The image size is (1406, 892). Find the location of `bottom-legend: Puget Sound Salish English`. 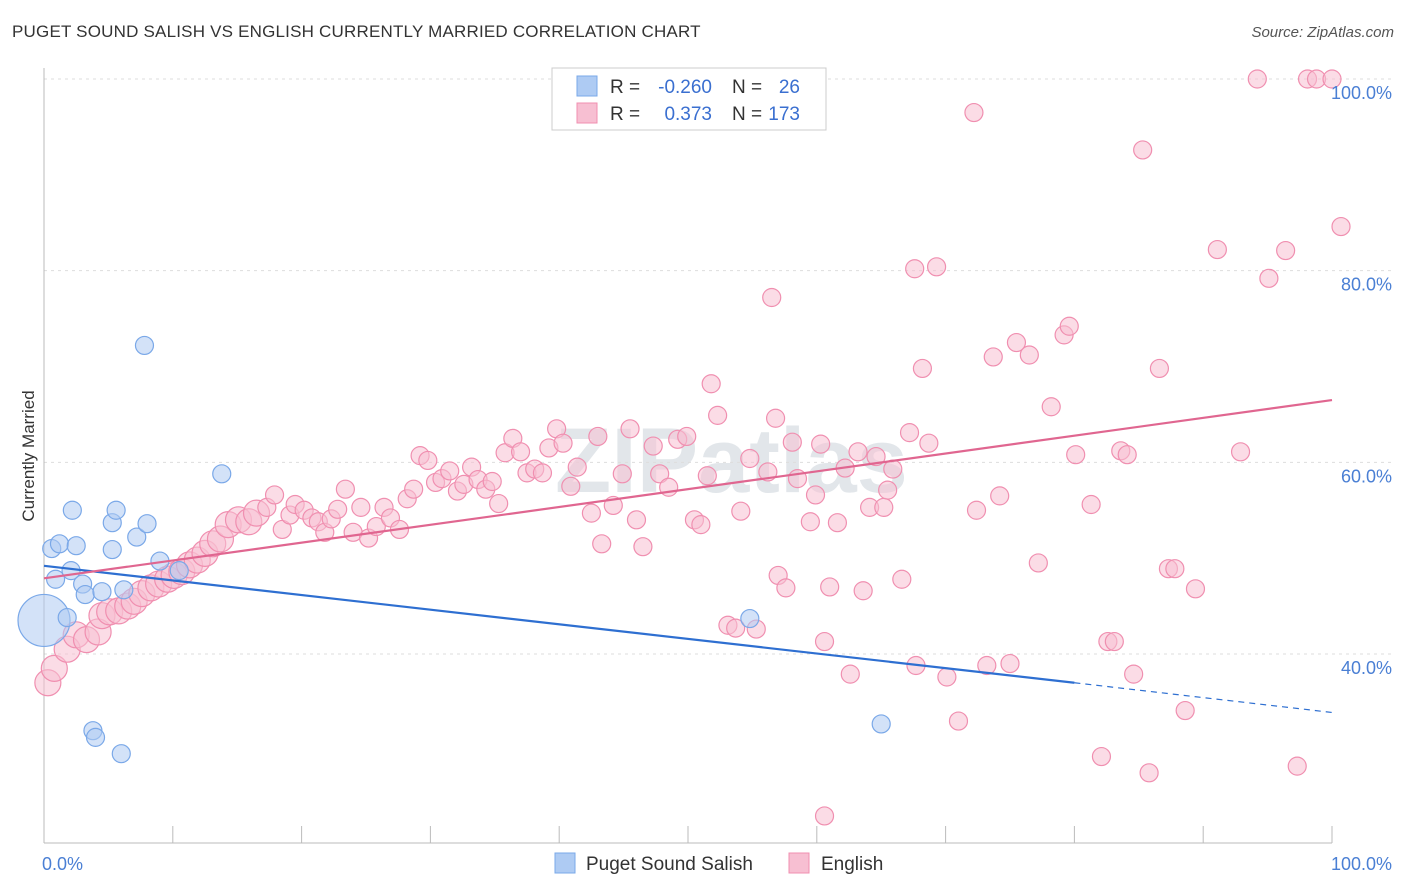

bottom-legend: Puget Sound Salish English is located at coordinates (718, 863).